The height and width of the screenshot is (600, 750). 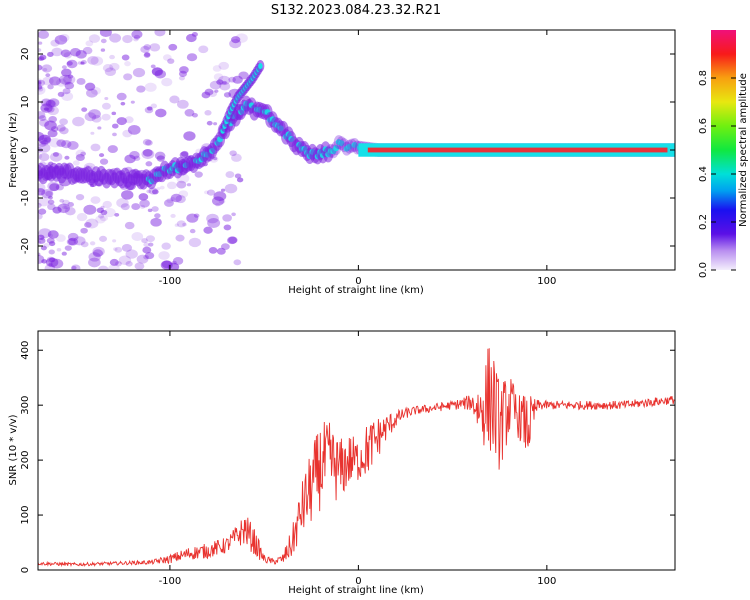 What do you see at coordinates (356, 10) in the screenshot?
I see `chart-title: S132.2023.084.23.32.R21` at bounding box center [356, 10].